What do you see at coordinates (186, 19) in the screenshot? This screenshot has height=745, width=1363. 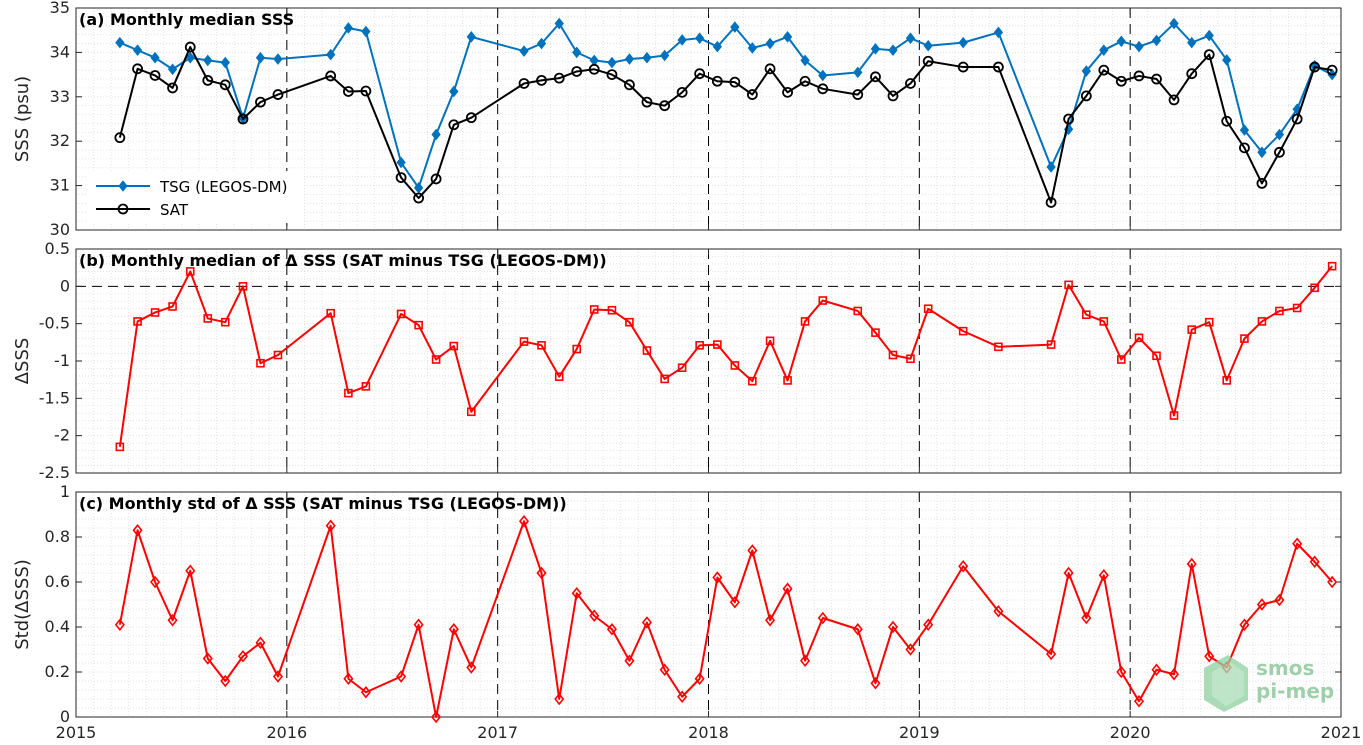 I see `panel-title: (a) Monthly median SSS` at bounding box center [186, 19].